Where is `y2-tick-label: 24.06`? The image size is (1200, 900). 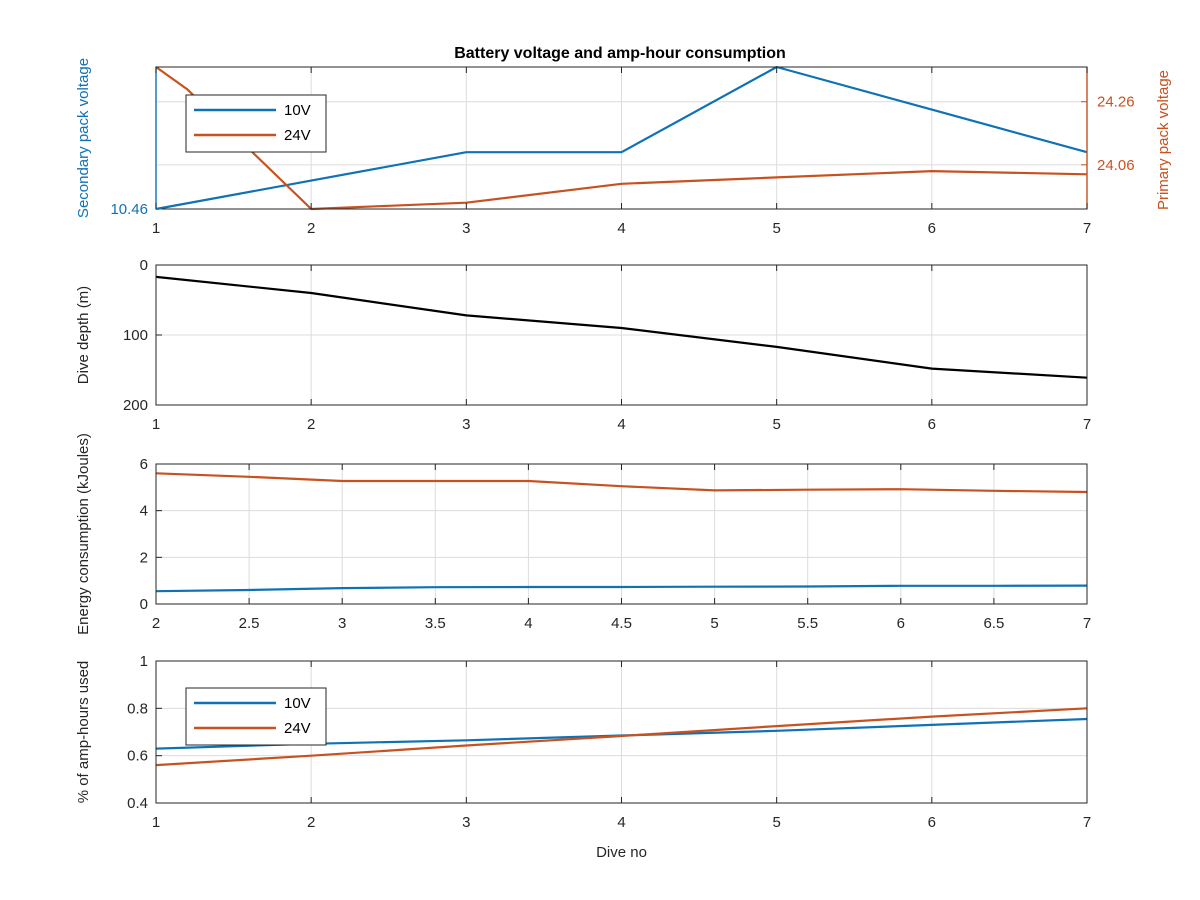 y2-tick-label: 24.06 is located at coordinates (1116, 165).